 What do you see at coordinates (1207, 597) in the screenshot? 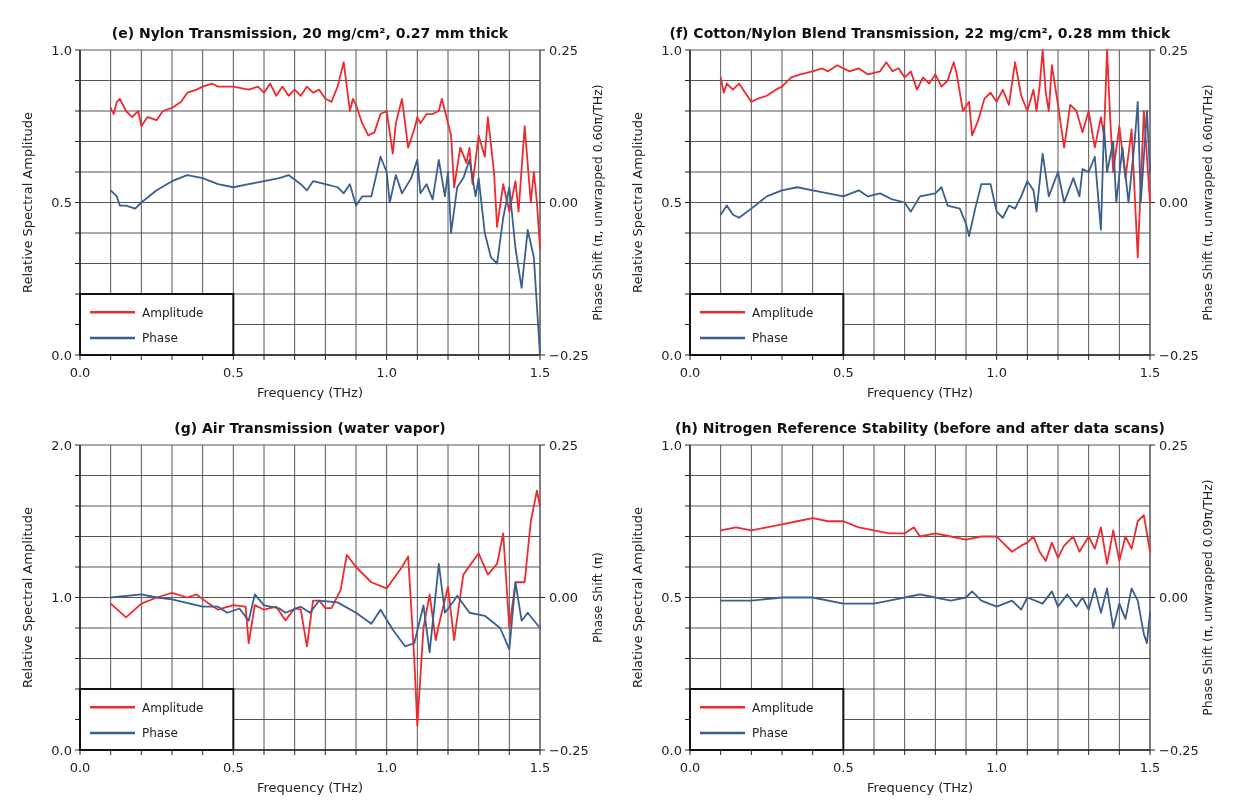
I see `y2-axis-title: Phase Shift (π, unwrapped 0.09π/THz)` at bounding box center [1207, 597].